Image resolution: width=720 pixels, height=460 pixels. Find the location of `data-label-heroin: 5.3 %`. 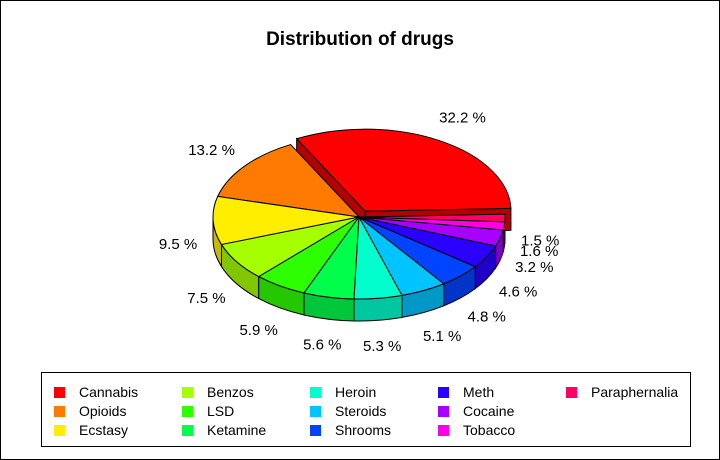

data-label-heroin: 5.3 % is located at coordinates (382, 346).